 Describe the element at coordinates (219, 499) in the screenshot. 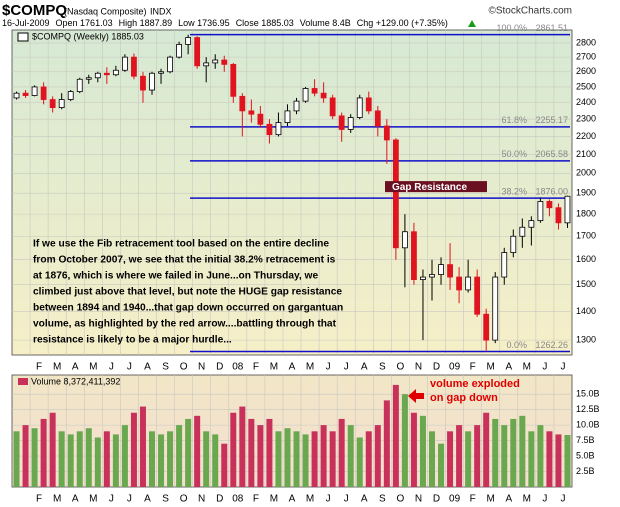

I see `x-tick-label: D` at that location.